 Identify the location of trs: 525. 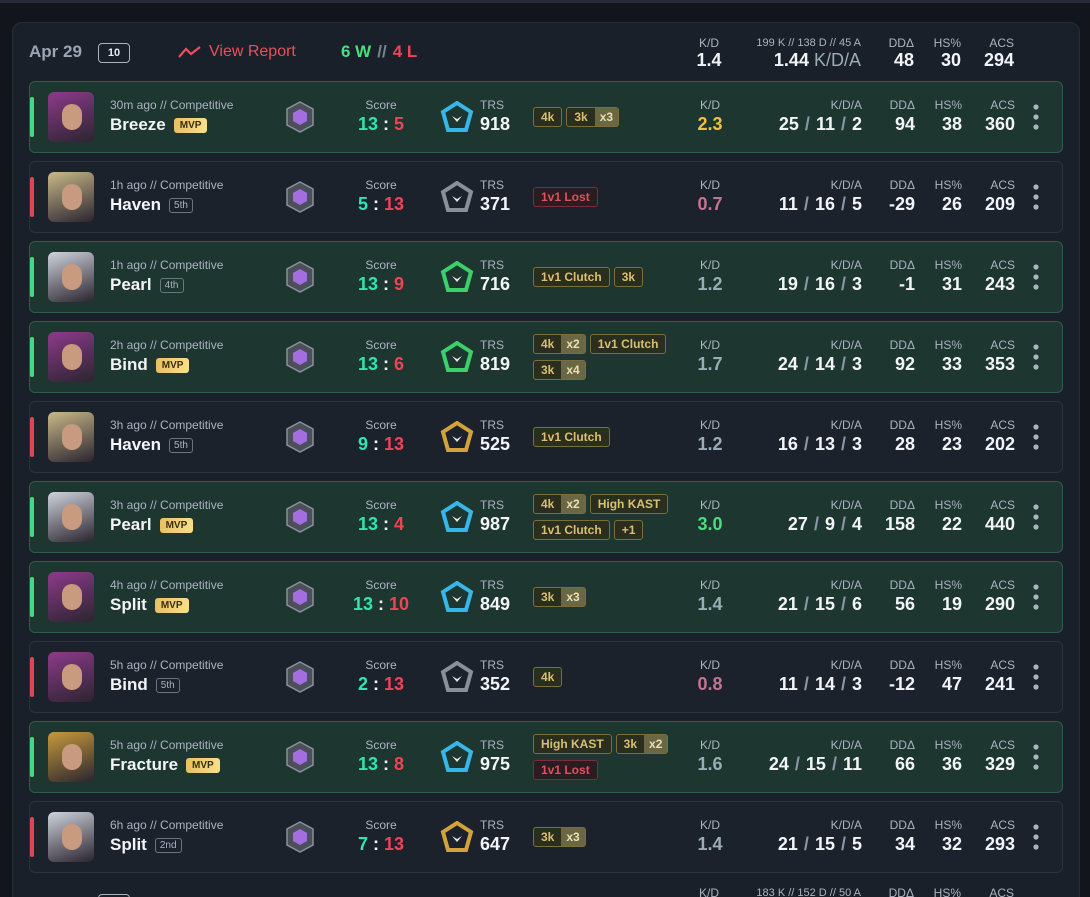
(495, 444).